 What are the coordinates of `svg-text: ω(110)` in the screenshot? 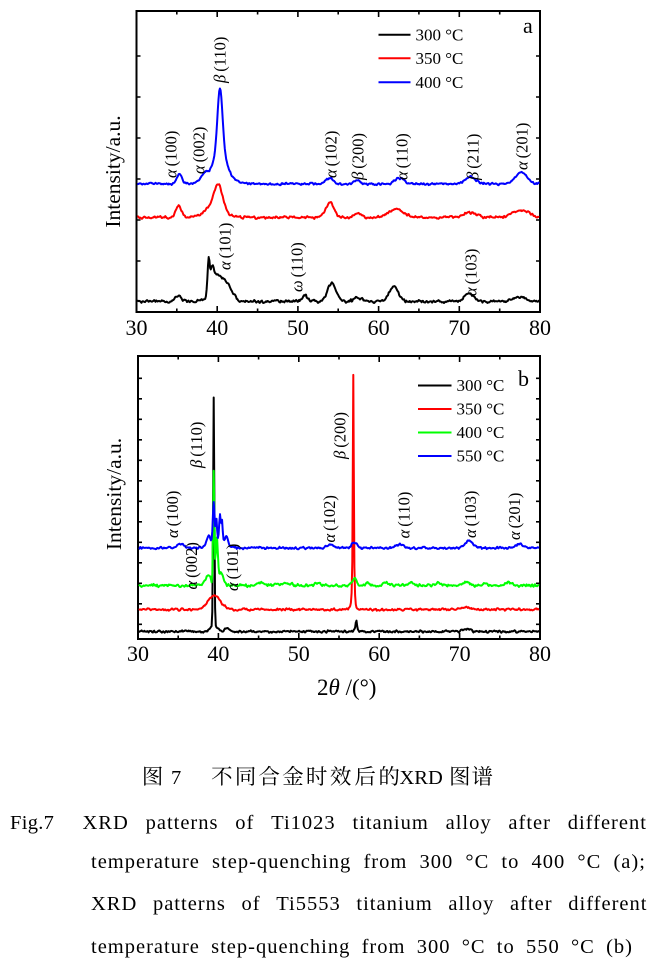 It's located at (297, 267).